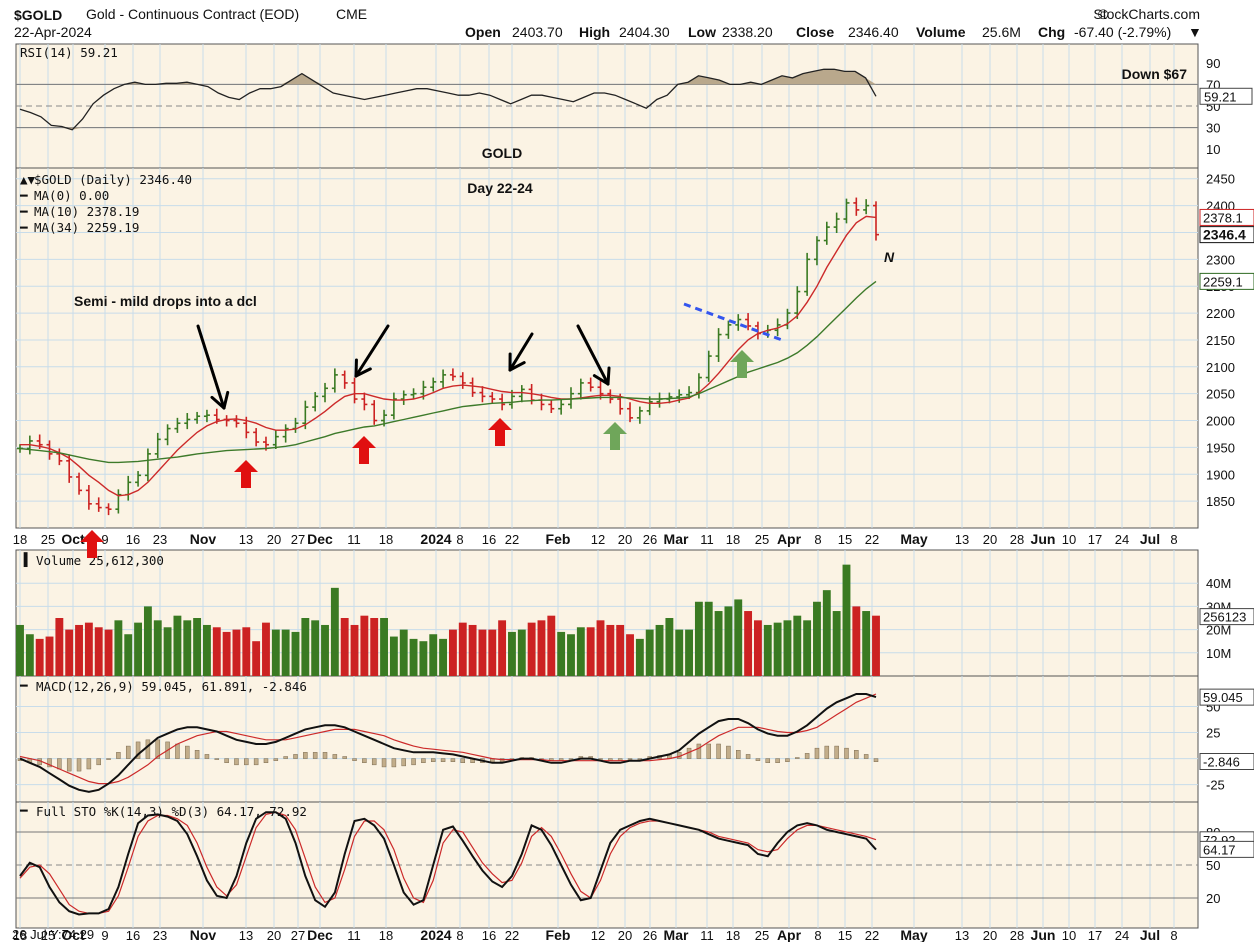  Describe the element at coordinates (607, 739) in the screenshot. I see `macd-panel` at that location.